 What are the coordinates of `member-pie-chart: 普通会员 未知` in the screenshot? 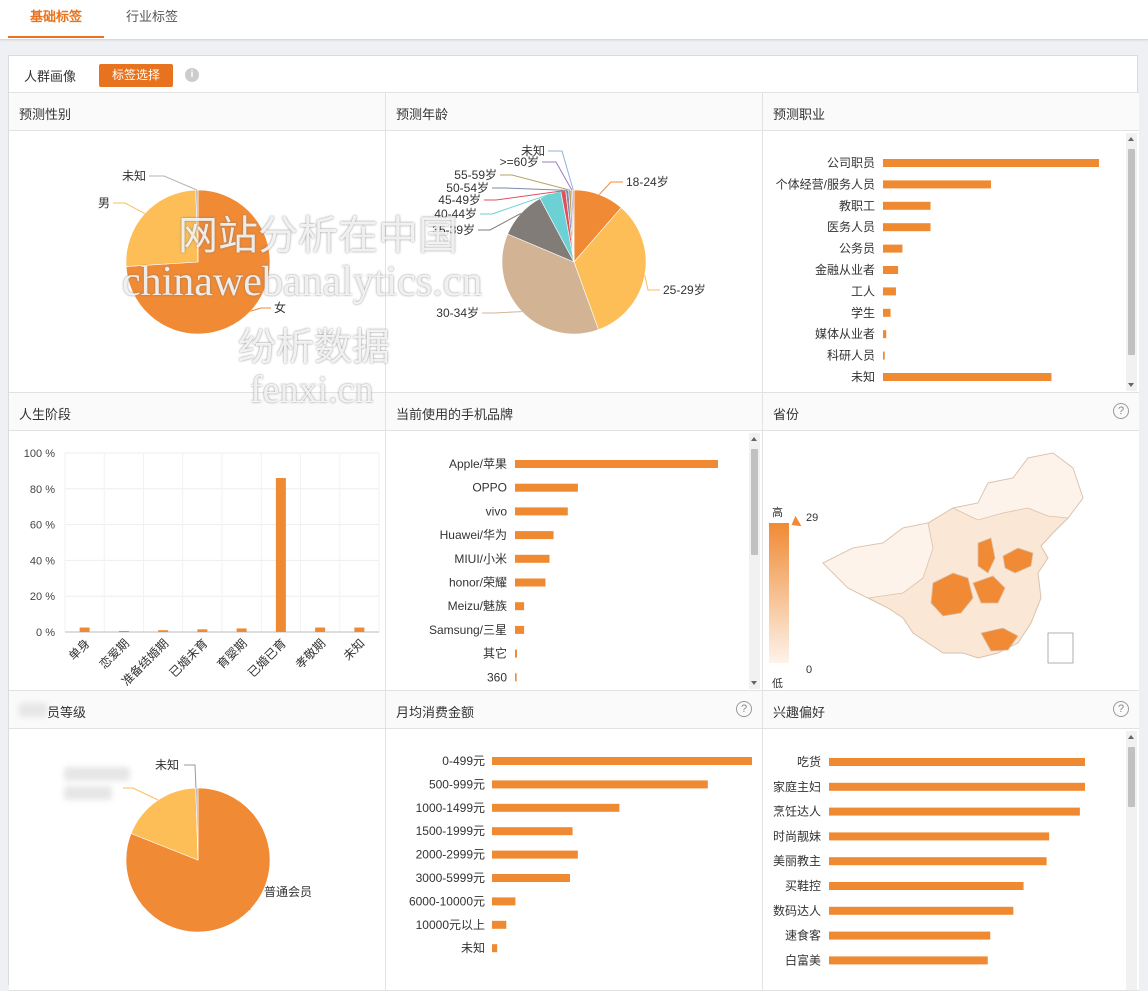 It's located at (217, 845).